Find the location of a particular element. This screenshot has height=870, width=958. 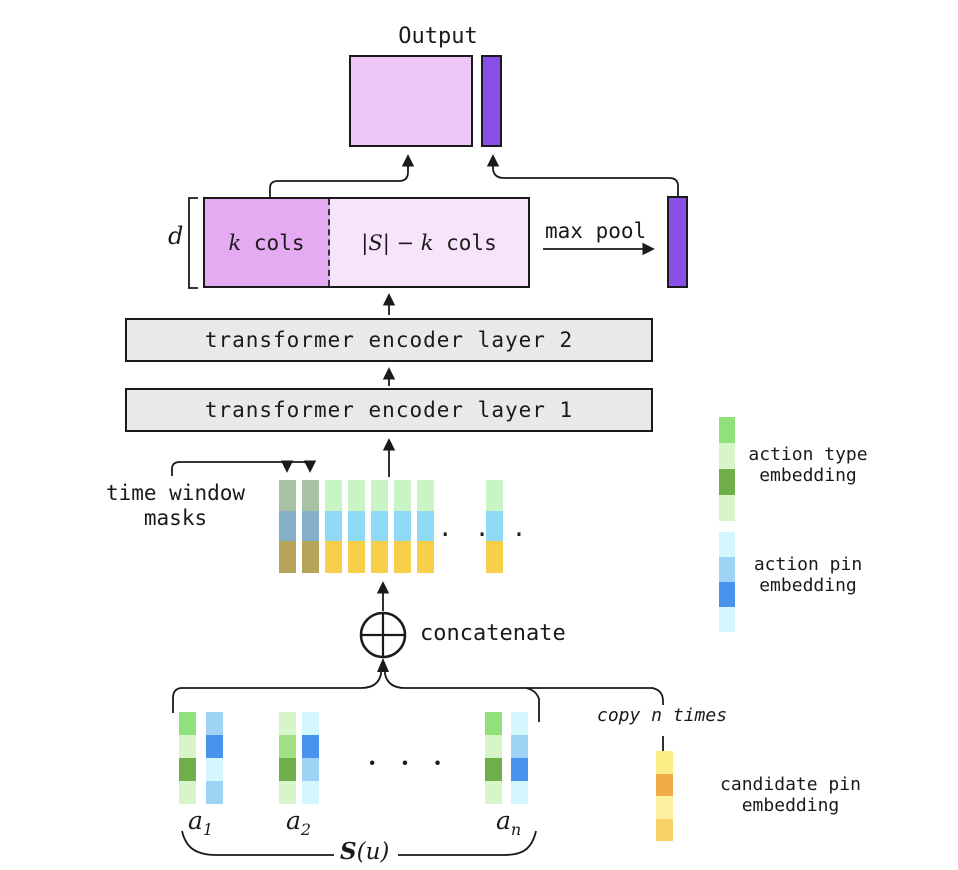

set-brace-left is located at coordinates (257, 843).